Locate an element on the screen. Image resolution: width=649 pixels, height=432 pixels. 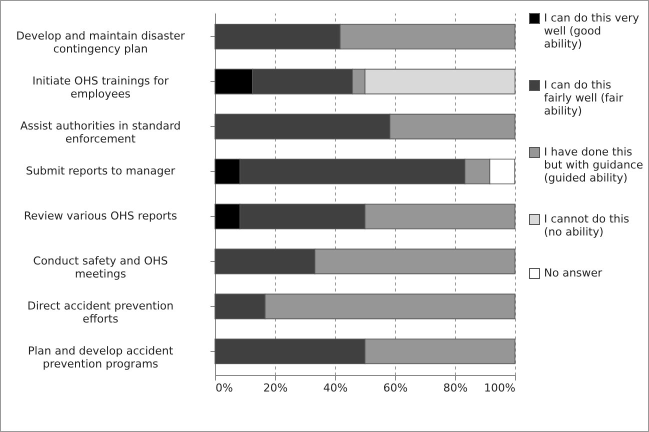
legend-label: I cannot do this (no ability) is located at coordinates (587, 225).